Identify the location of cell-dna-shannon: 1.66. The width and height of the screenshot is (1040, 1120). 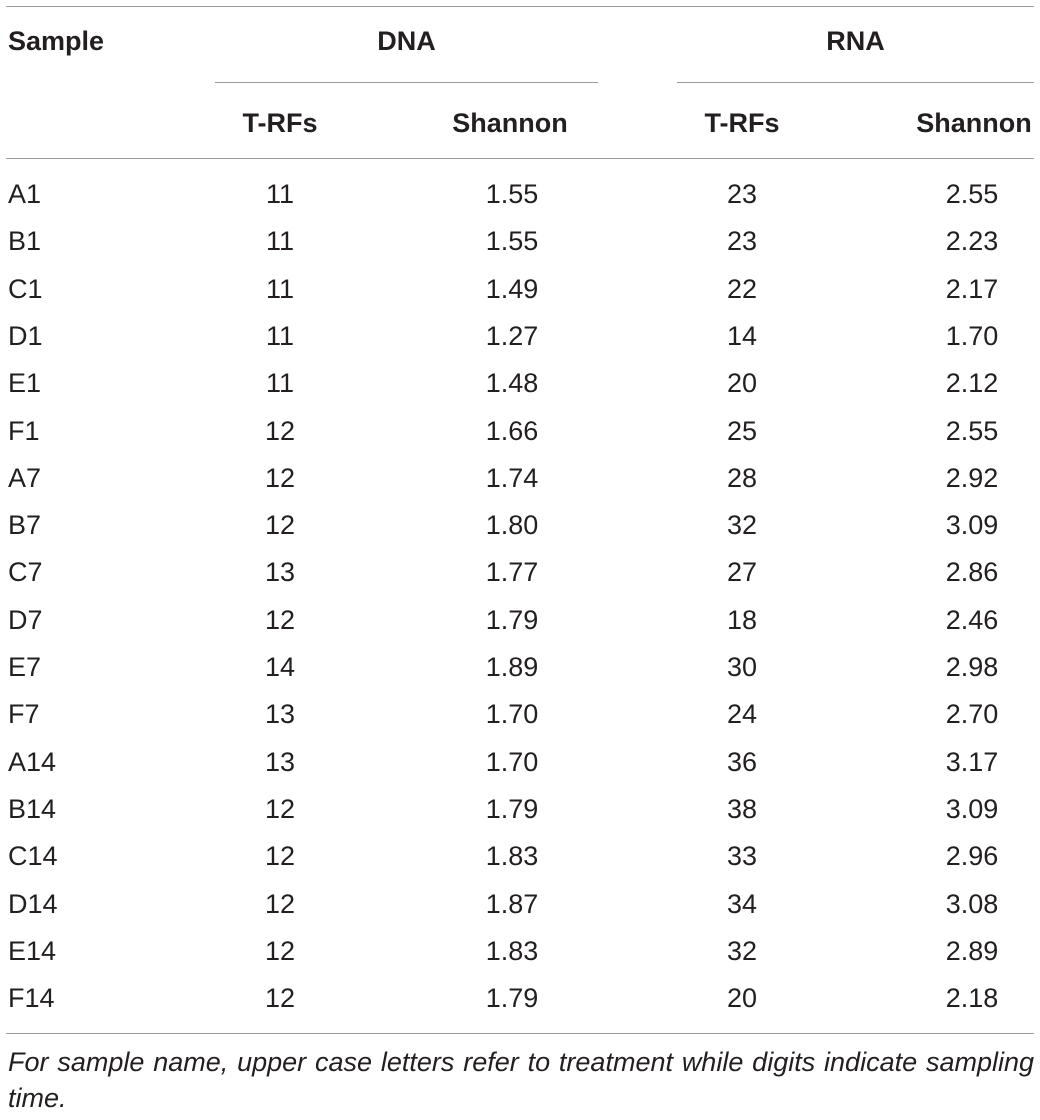
(512, 431).